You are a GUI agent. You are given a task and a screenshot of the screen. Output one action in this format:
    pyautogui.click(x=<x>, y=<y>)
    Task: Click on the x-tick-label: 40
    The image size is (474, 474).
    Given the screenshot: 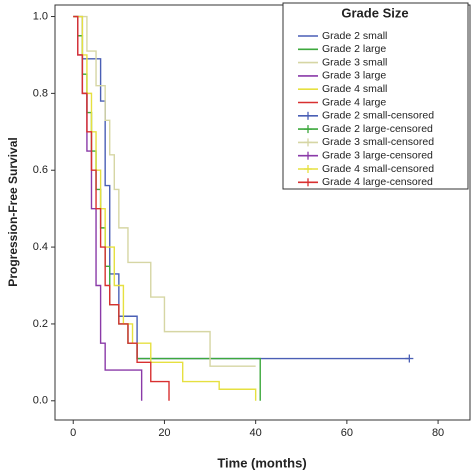 What is the action you would take?
    pyautogui.click(x=256, y=433)
    